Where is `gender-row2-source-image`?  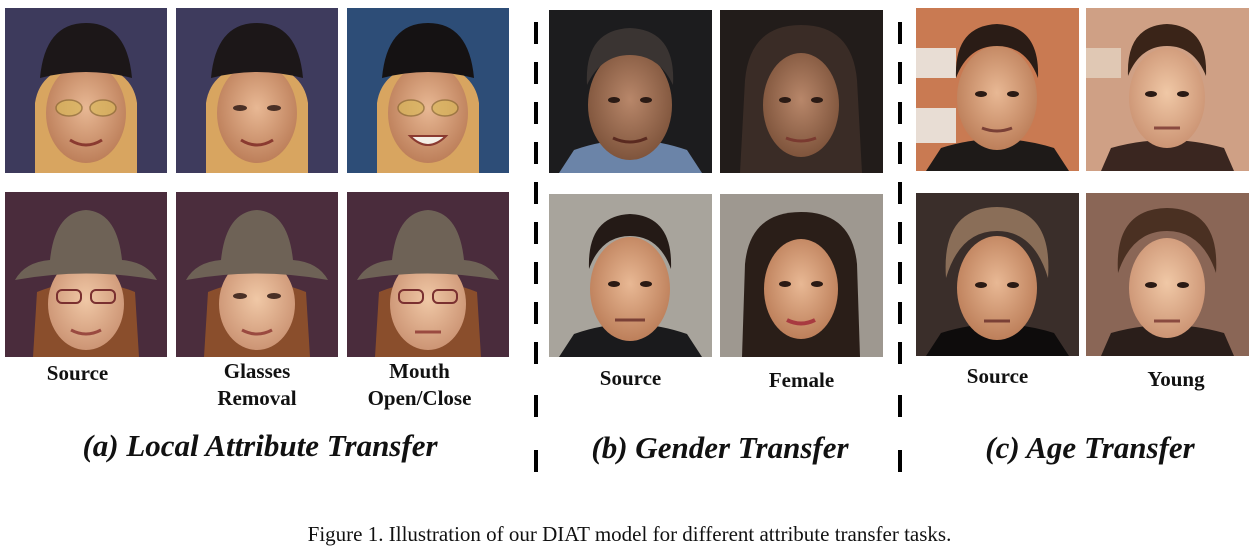 gender-row2-source-image is located at coordinates (630, 275).